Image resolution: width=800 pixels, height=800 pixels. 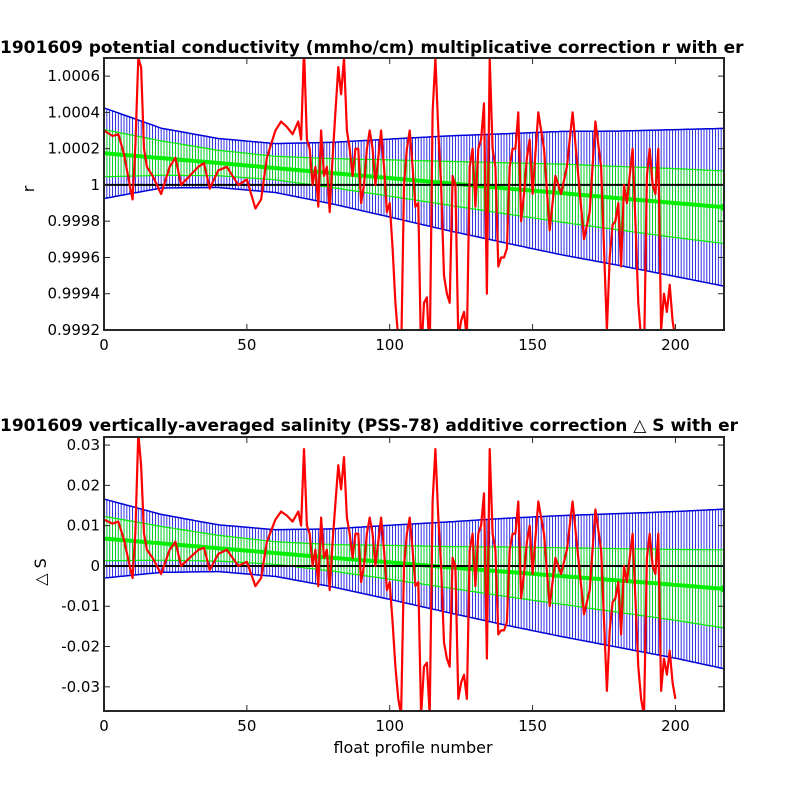 I want to click on y-tick-label: -0.02, so click(x=80, y=647).